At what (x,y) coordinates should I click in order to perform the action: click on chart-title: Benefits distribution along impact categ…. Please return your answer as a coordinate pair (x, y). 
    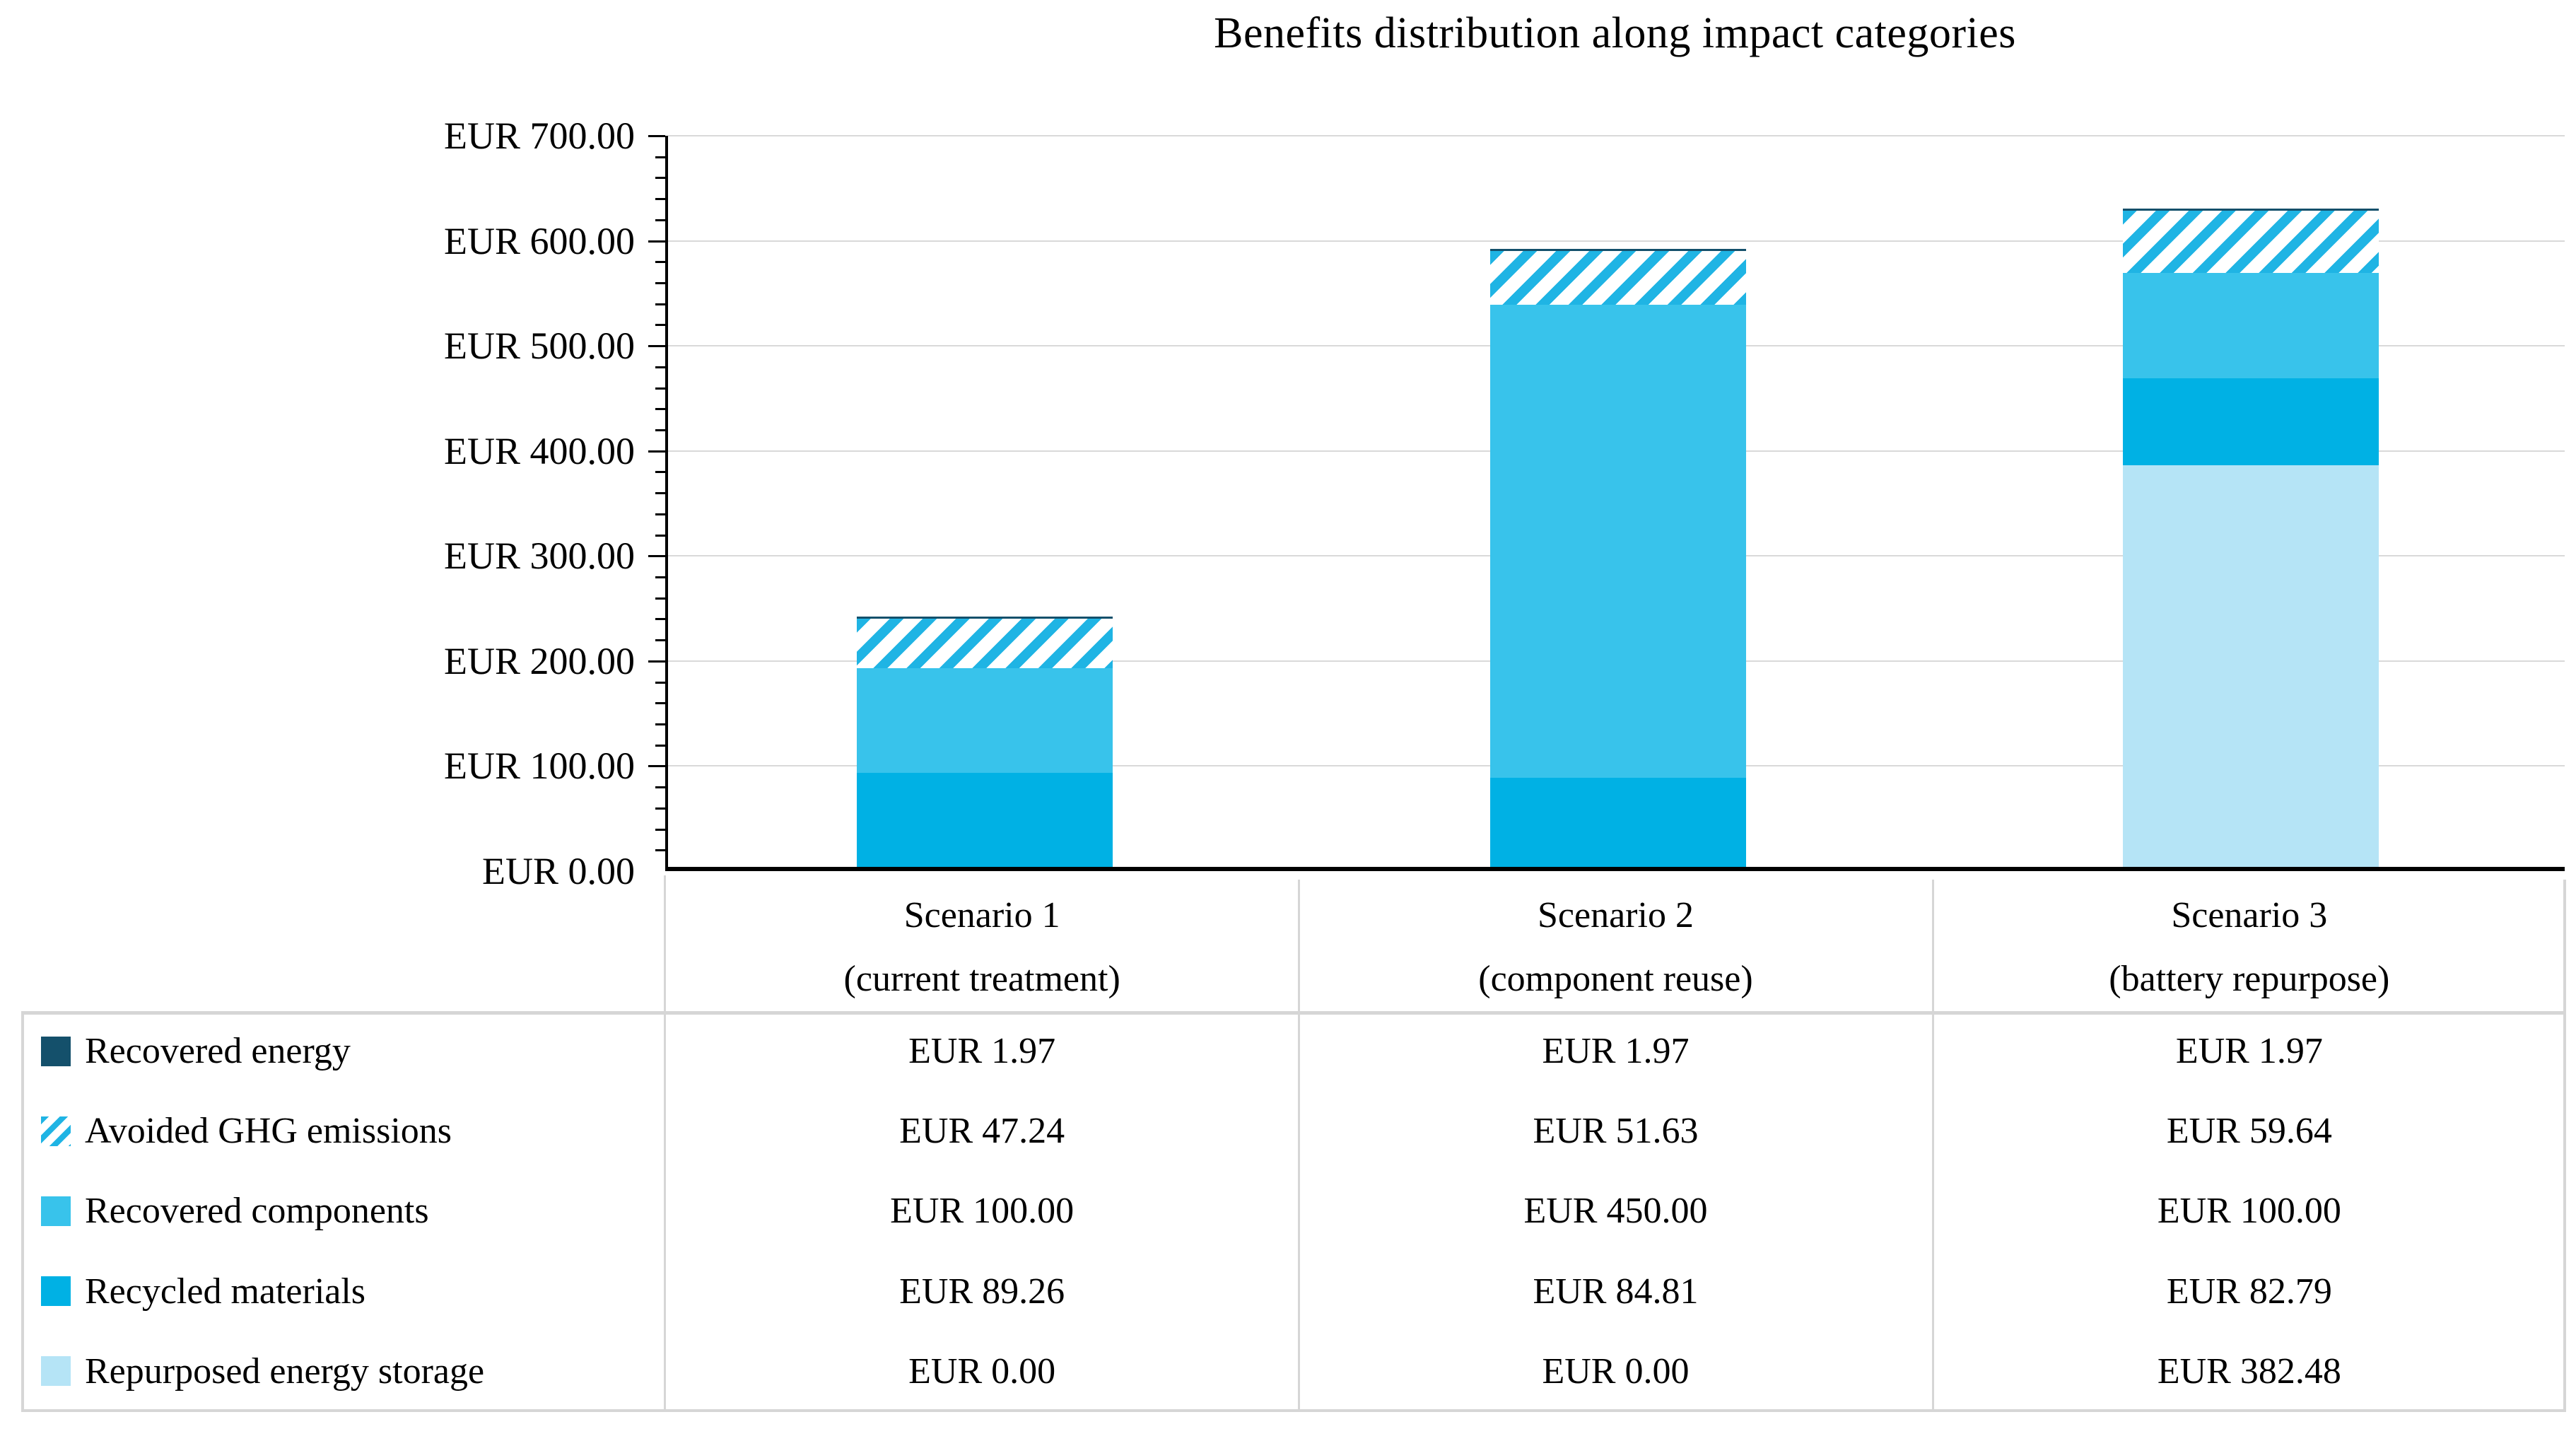
    Looking at the image, I should click on (1615, 33).